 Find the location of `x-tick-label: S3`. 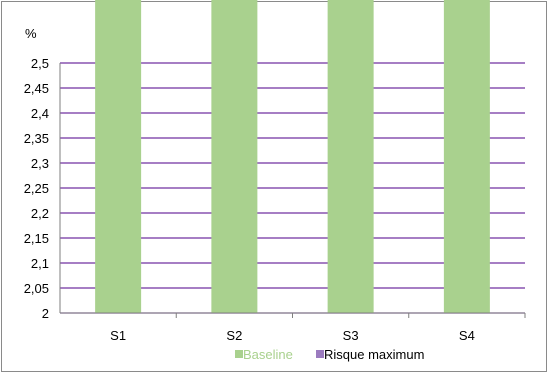

x-tick-label: S3 is located at coordinates (351, 335).